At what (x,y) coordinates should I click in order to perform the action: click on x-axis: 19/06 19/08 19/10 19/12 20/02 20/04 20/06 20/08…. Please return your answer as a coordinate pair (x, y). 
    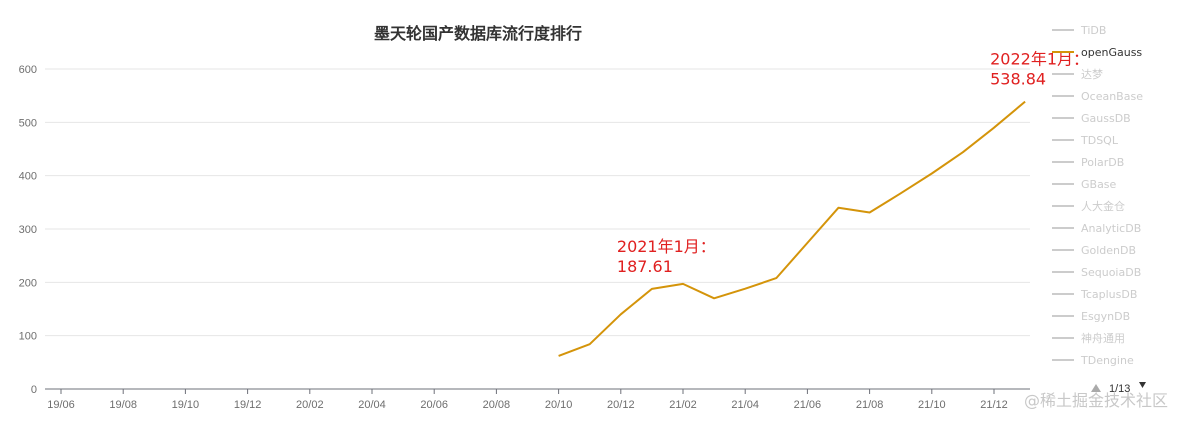
    Looking at the image, I should click on (537, 399).